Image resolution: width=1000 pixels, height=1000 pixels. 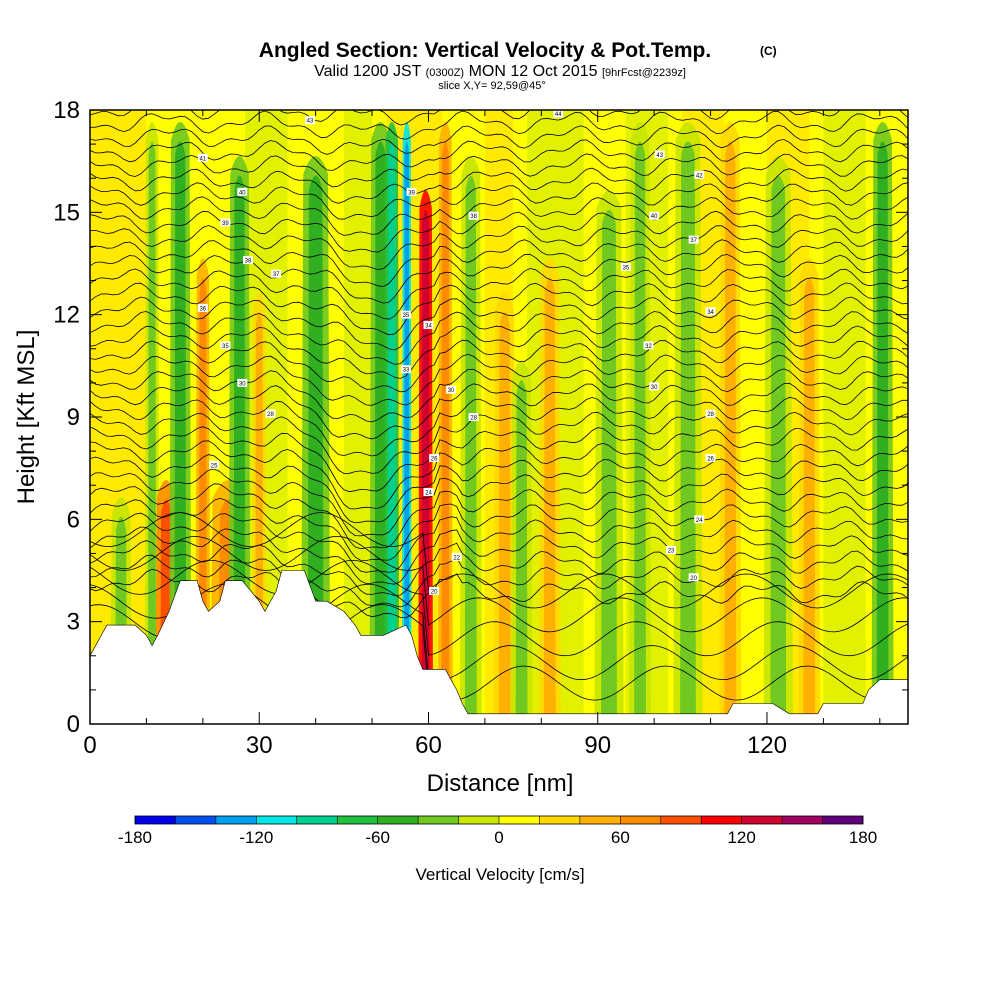 I want to click on theta-label: 22, so click(x=456, y=558).